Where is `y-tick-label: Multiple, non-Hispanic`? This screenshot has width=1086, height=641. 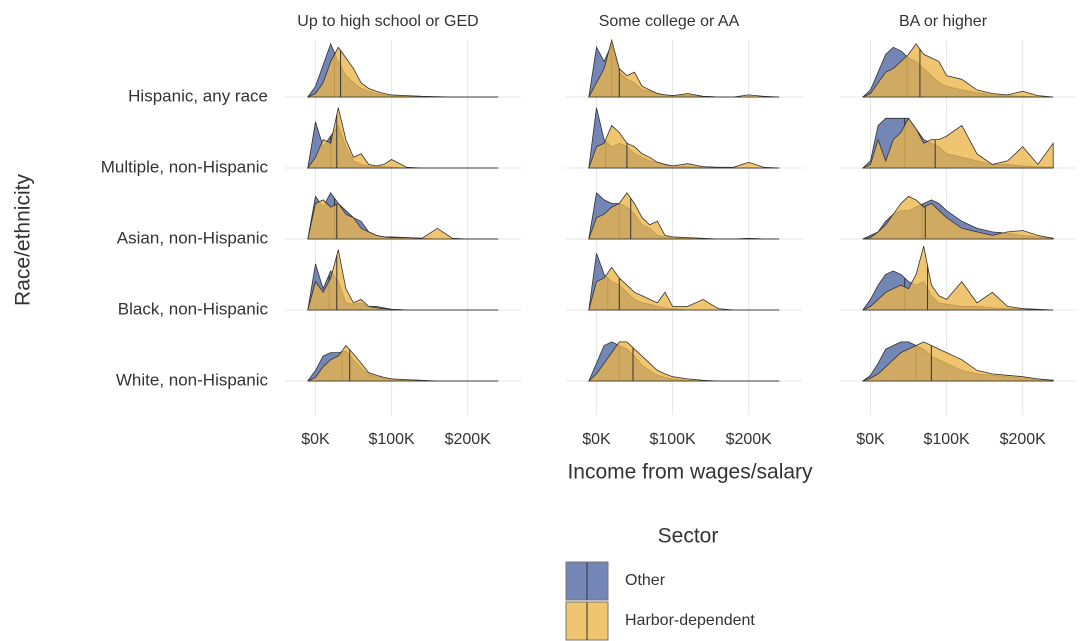 y-tick-label: Multiple, non-Hispanic is located at coordinates (185, 166).